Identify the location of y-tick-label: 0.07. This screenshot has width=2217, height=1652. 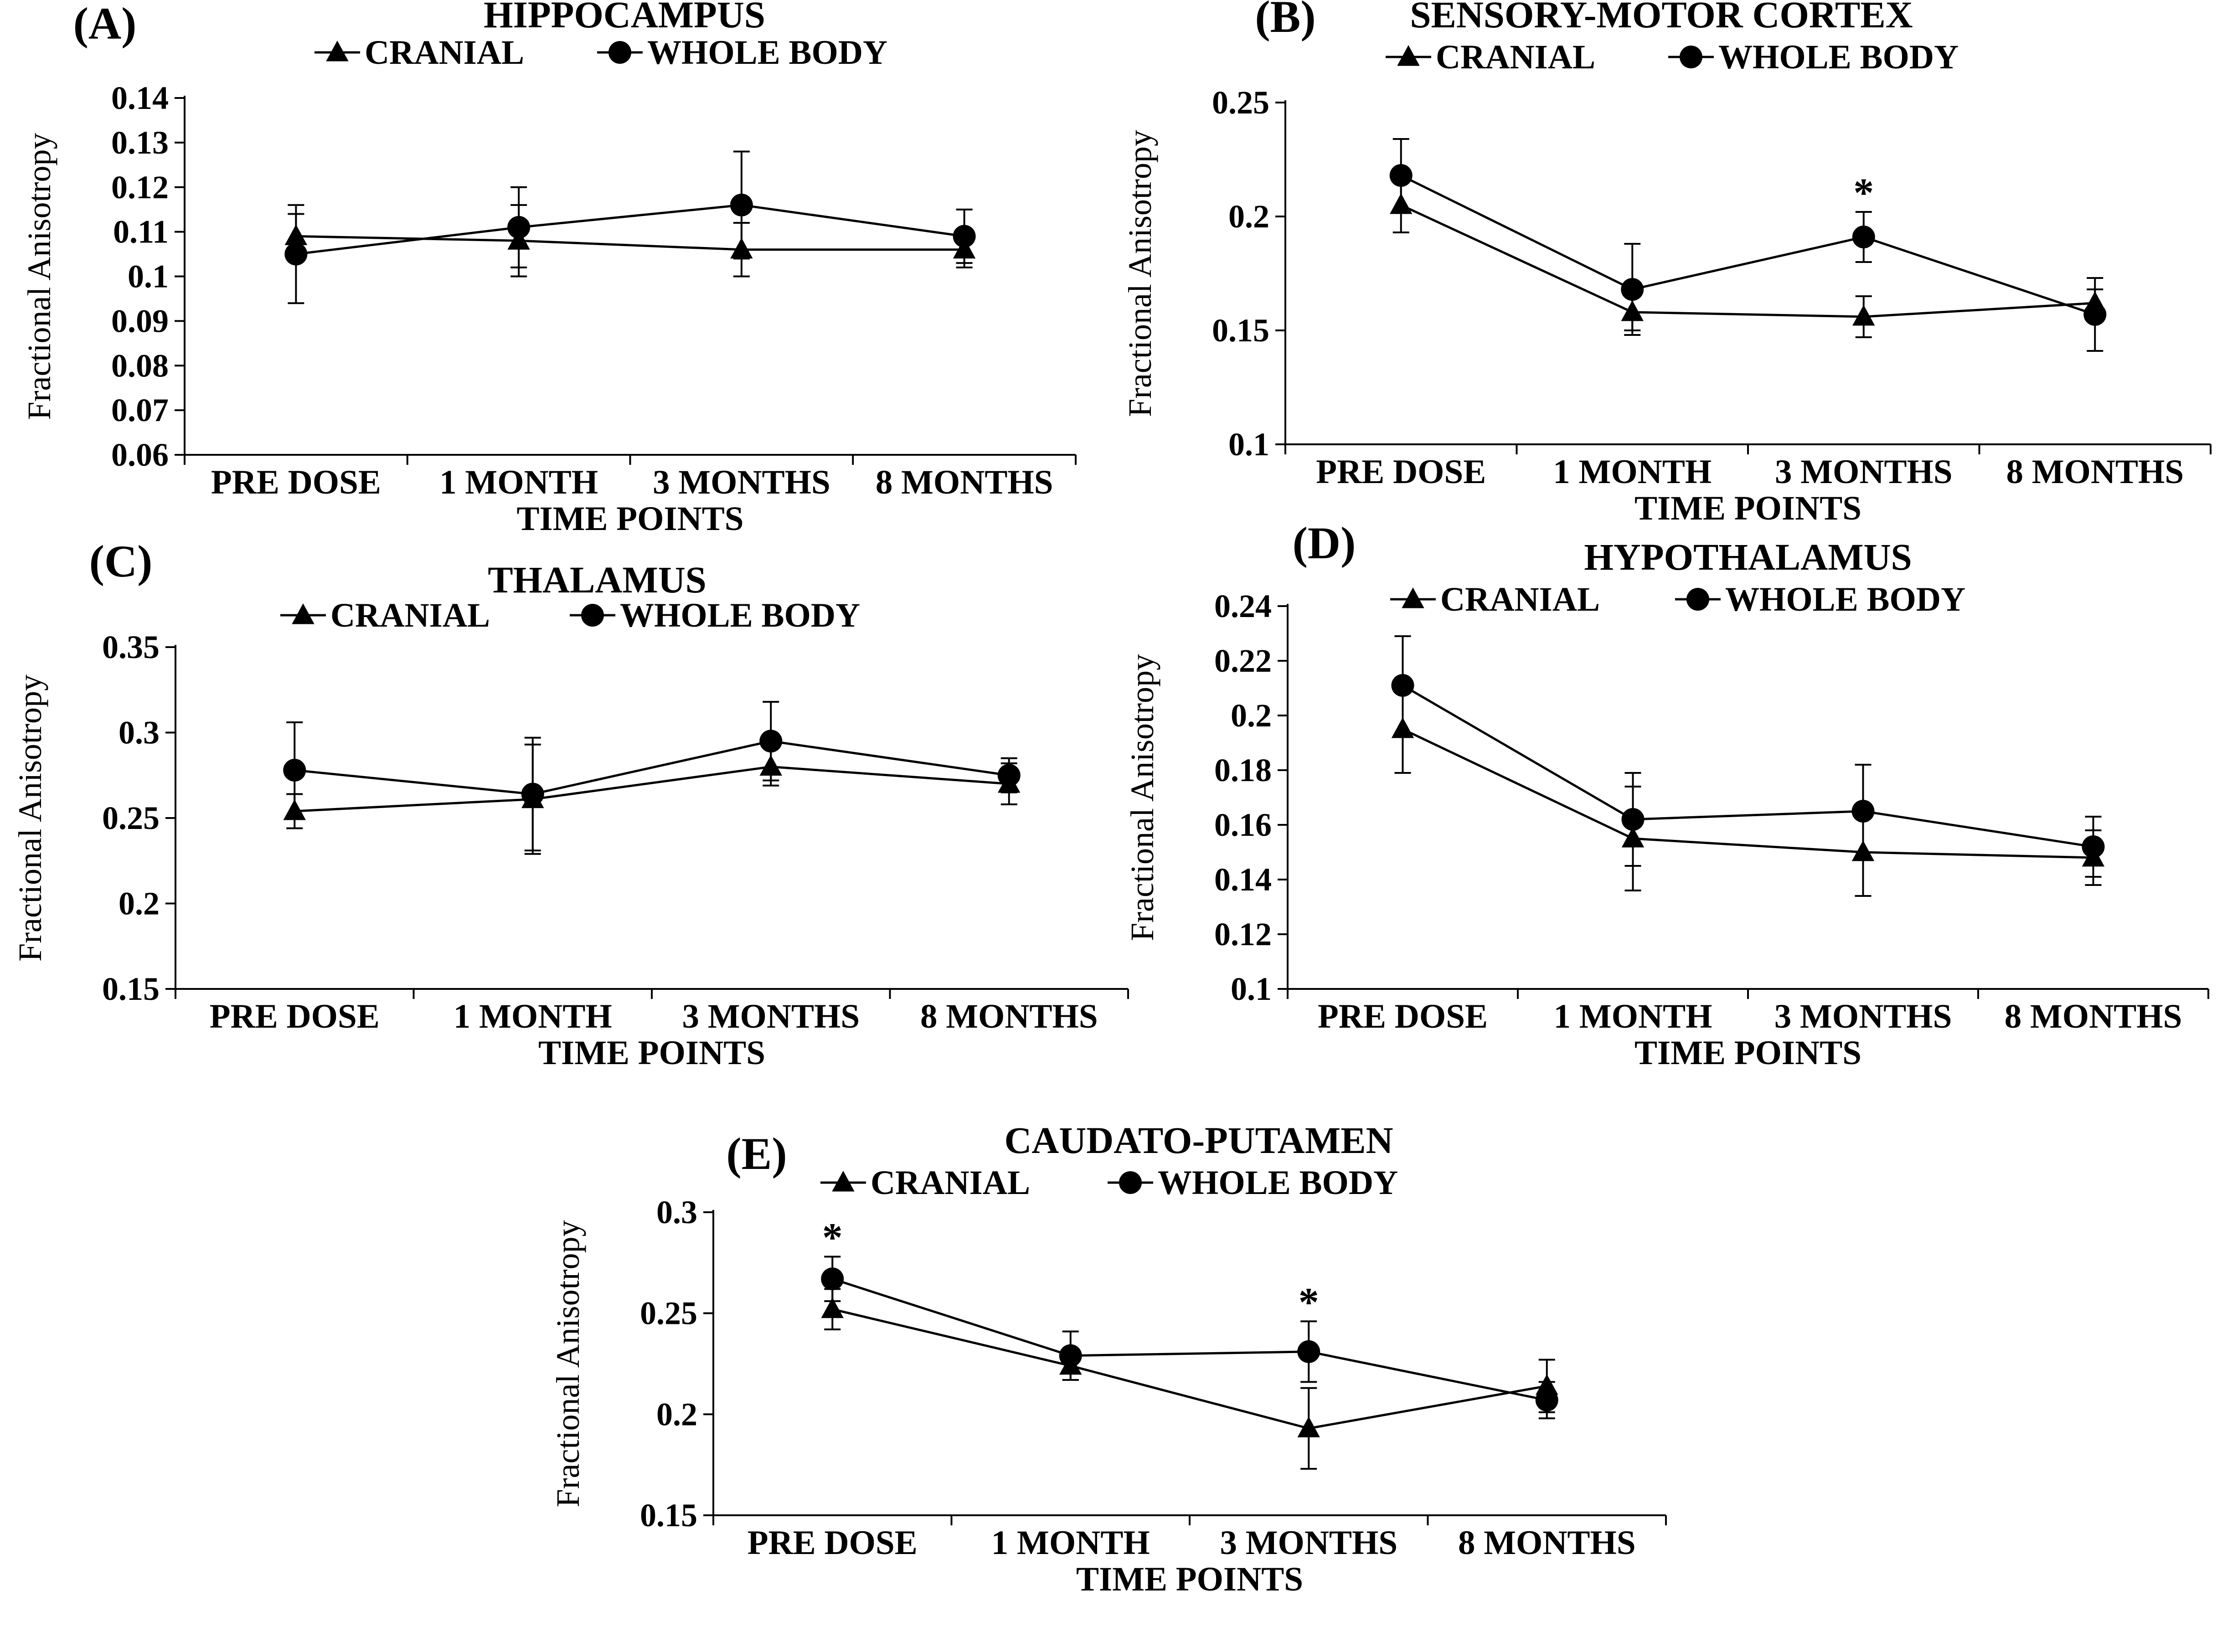
(140, 410).